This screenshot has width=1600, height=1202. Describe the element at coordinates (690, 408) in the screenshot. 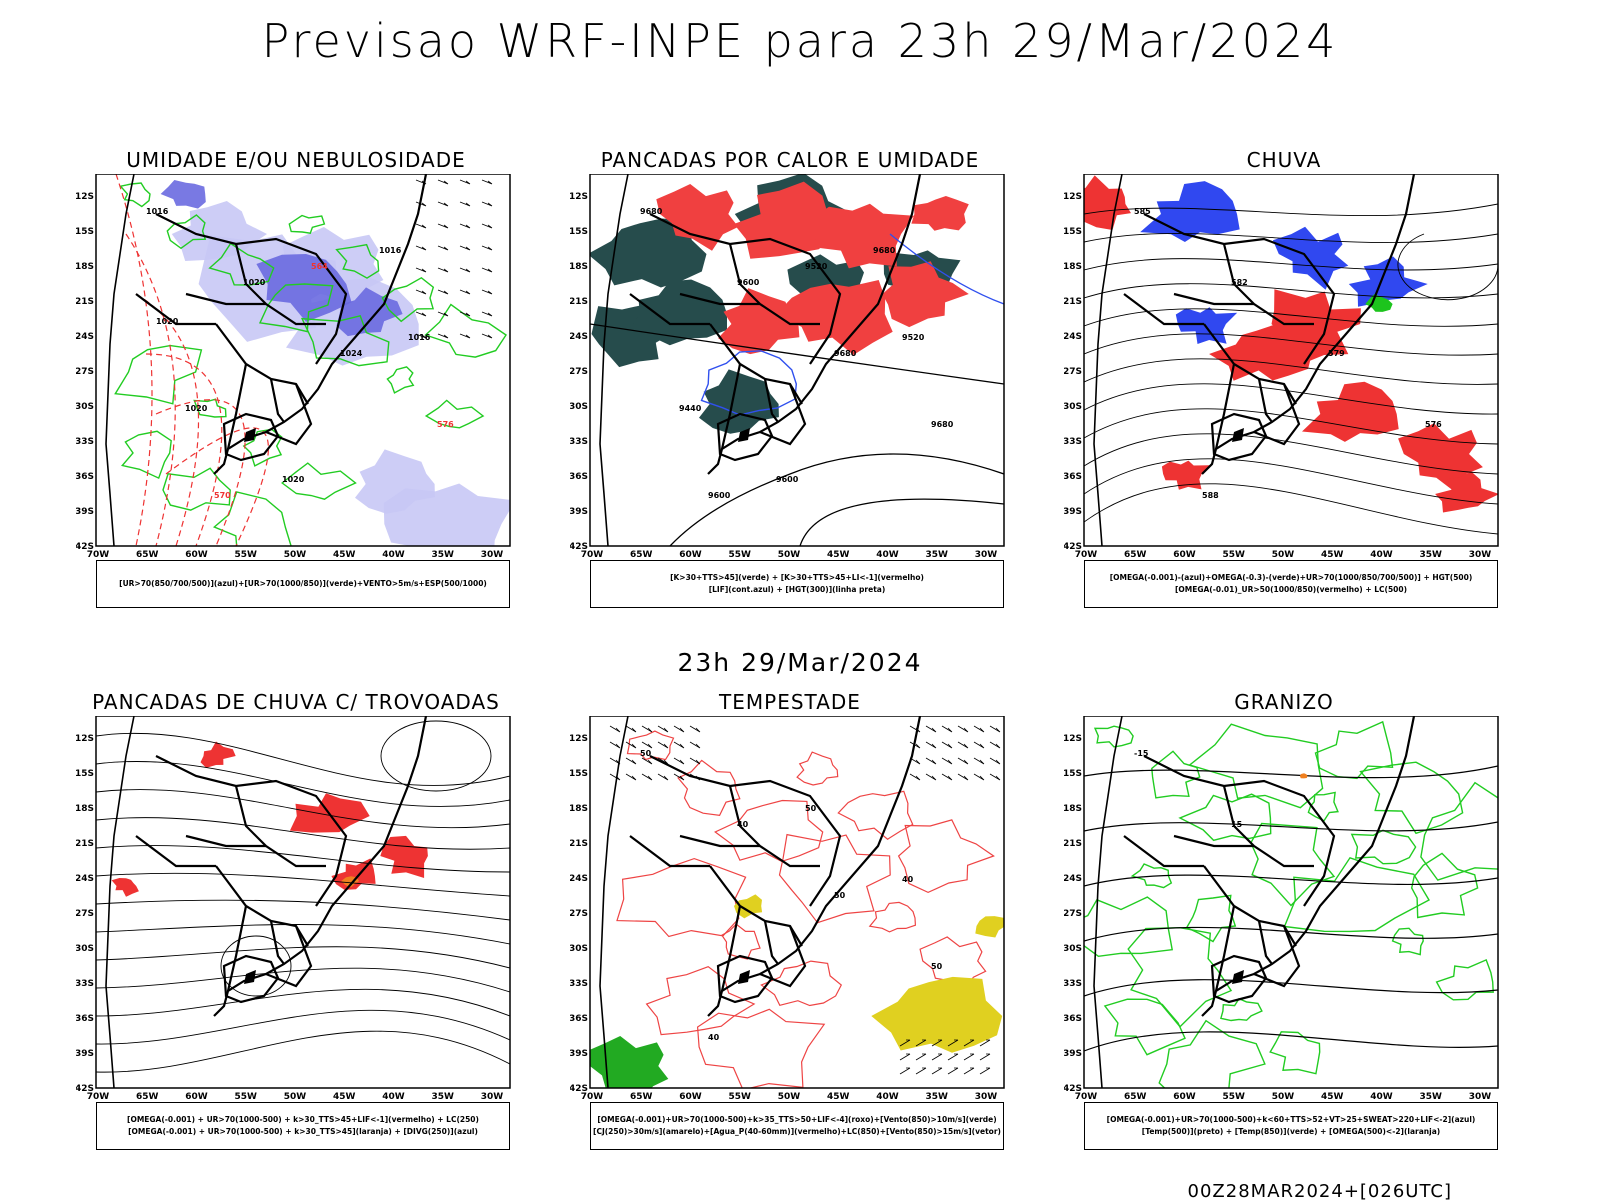

I see `contour-label: 9440` at that location.